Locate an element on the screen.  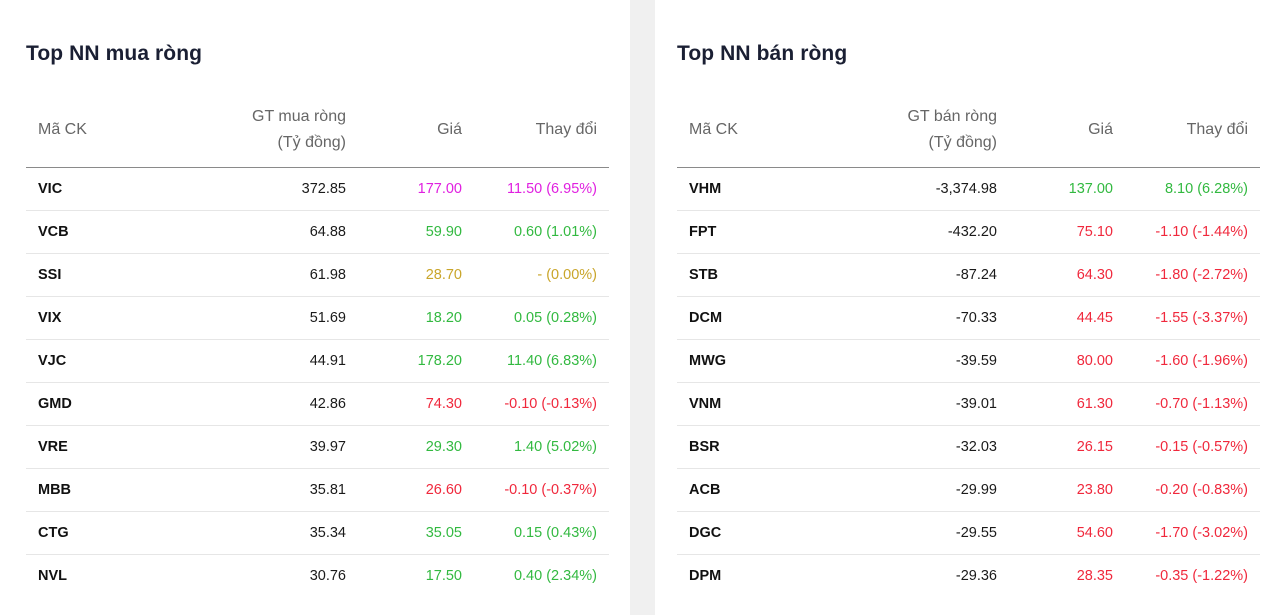
price-change: -0.70 (-1.13%) is located at coordinates (1186, 404).